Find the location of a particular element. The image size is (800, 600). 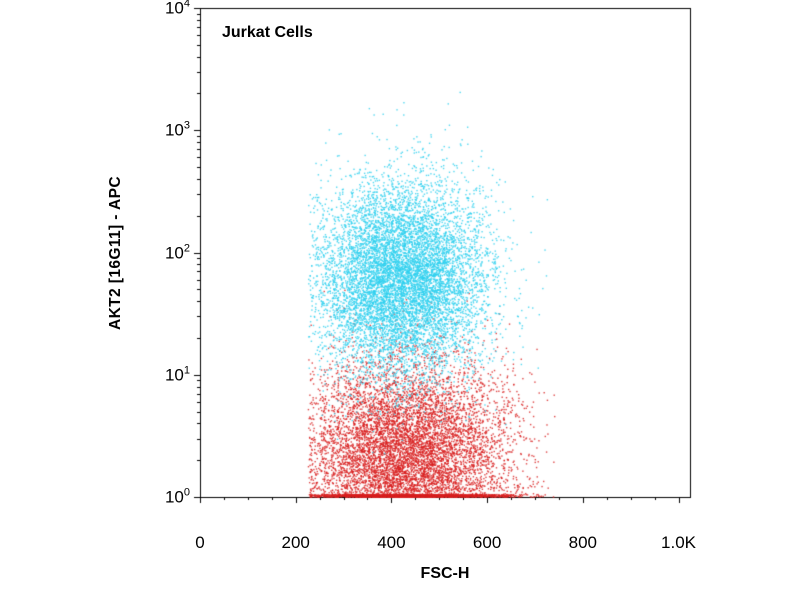

x-tick-label: 600 is located at coordinates (487, 542).